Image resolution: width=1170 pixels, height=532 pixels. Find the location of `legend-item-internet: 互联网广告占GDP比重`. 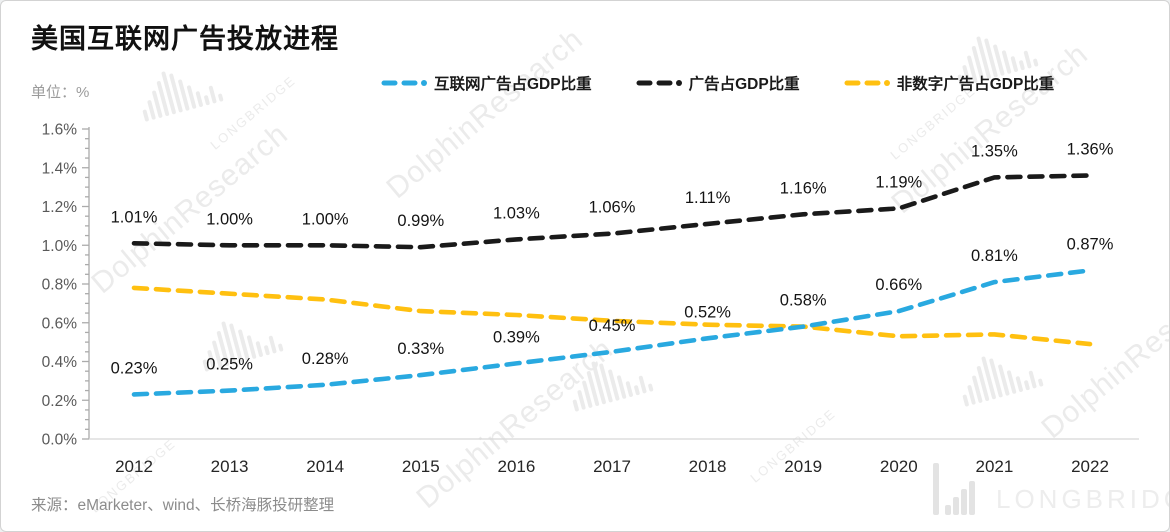

legend-item-internet: 互联网广告占GDP比重 is located at coordinates (486, 83).